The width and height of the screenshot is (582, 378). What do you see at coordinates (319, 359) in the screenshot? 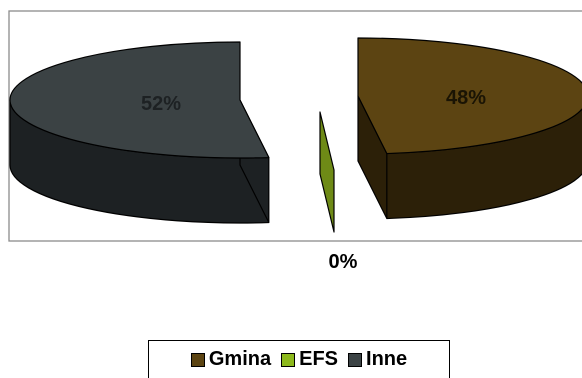
I see `legend-label-efs: EFS` at bounding box center [319, 359].